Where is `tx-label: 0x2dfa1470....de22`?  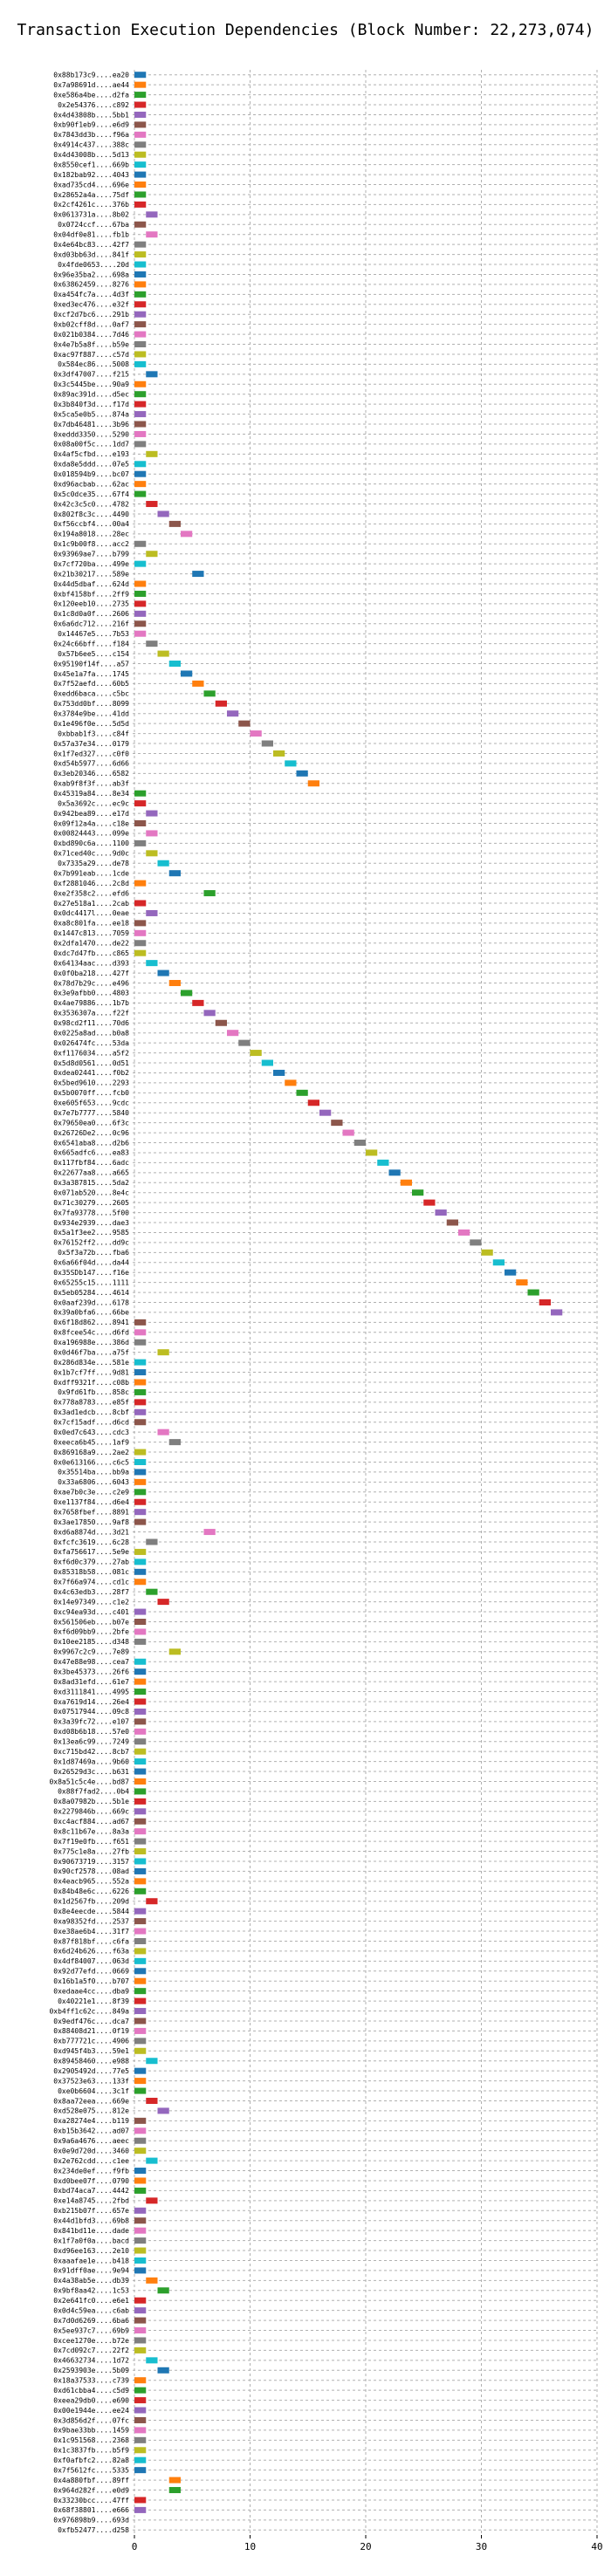 tx-label: 0x2dfa1470....de22 is located at coordinates (91, 944).